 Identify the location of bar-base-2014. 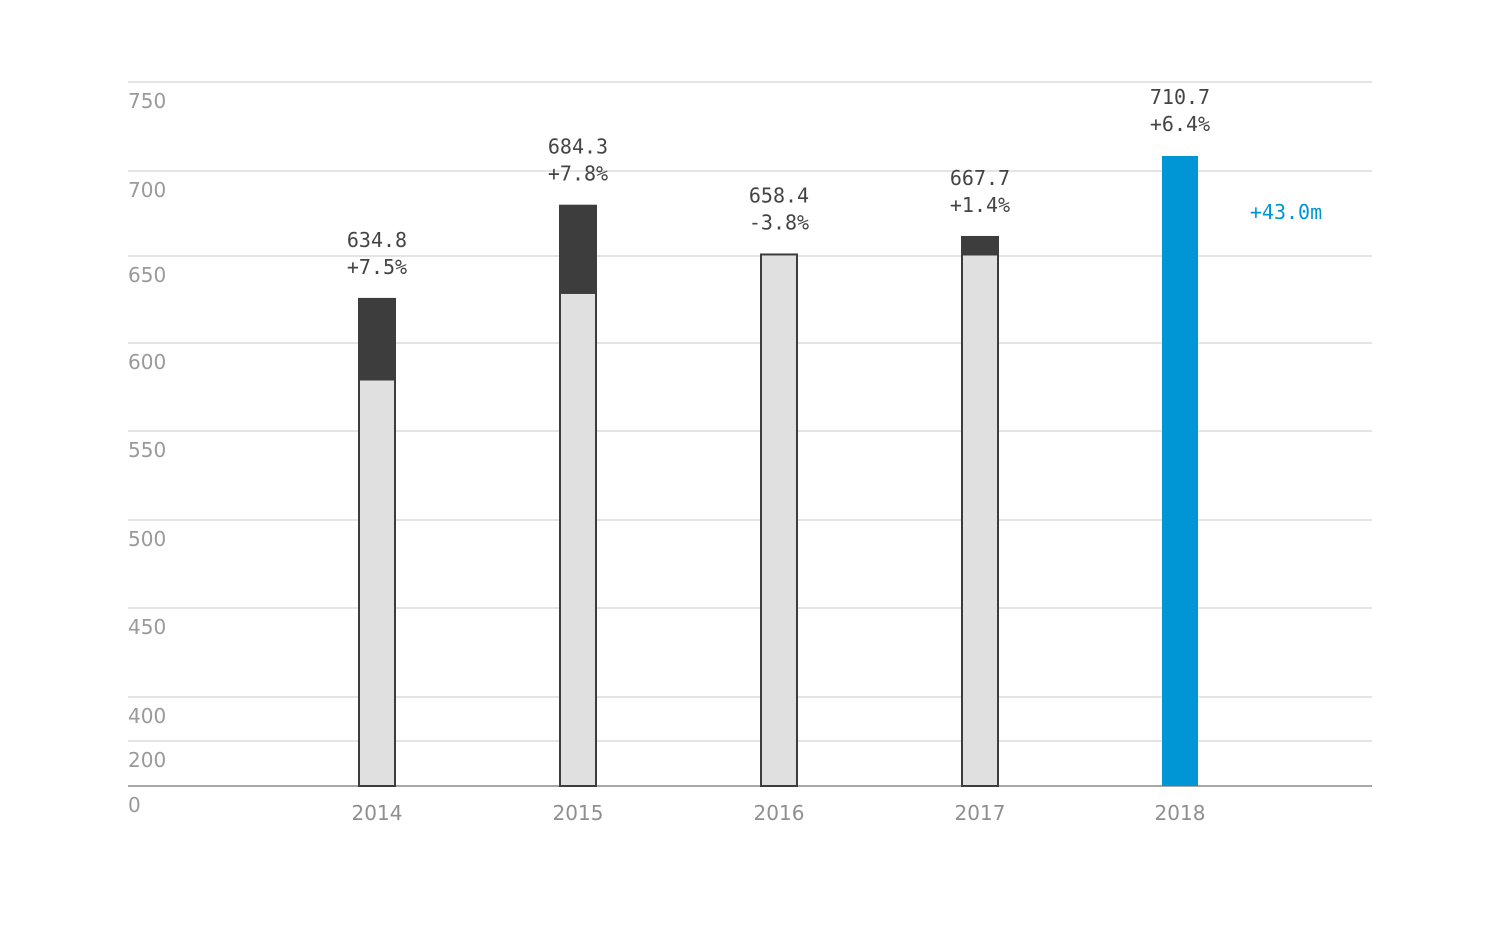
(377, 582).